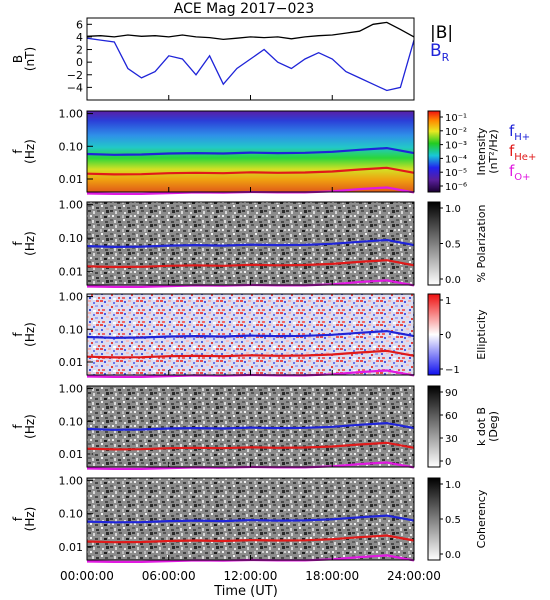  Describe the element at coordinates (456, 132) in the screenshot. I see `colorbar-label: 10⁻²` at that location.